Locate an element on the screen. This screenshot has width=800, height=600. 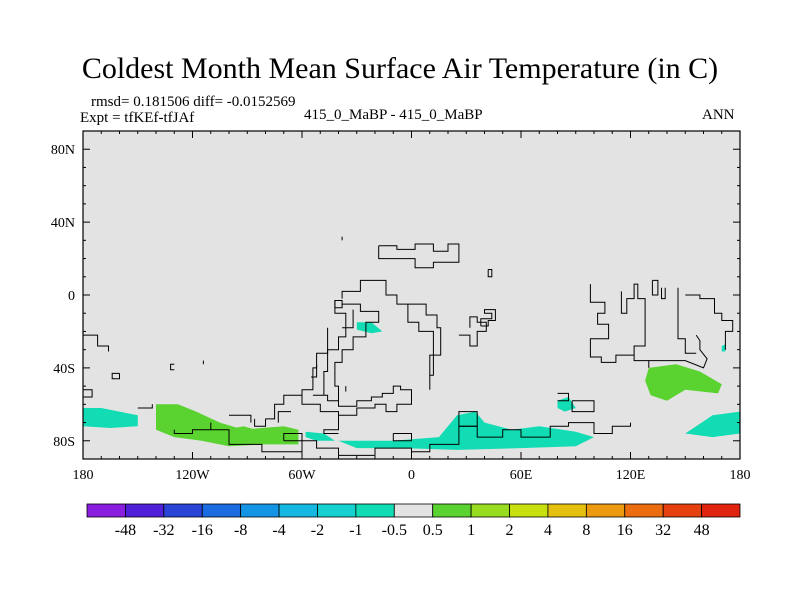
stats-label: rmsd= 0.181506 diff= -0.0152569 is located at coordinates (193, 102).